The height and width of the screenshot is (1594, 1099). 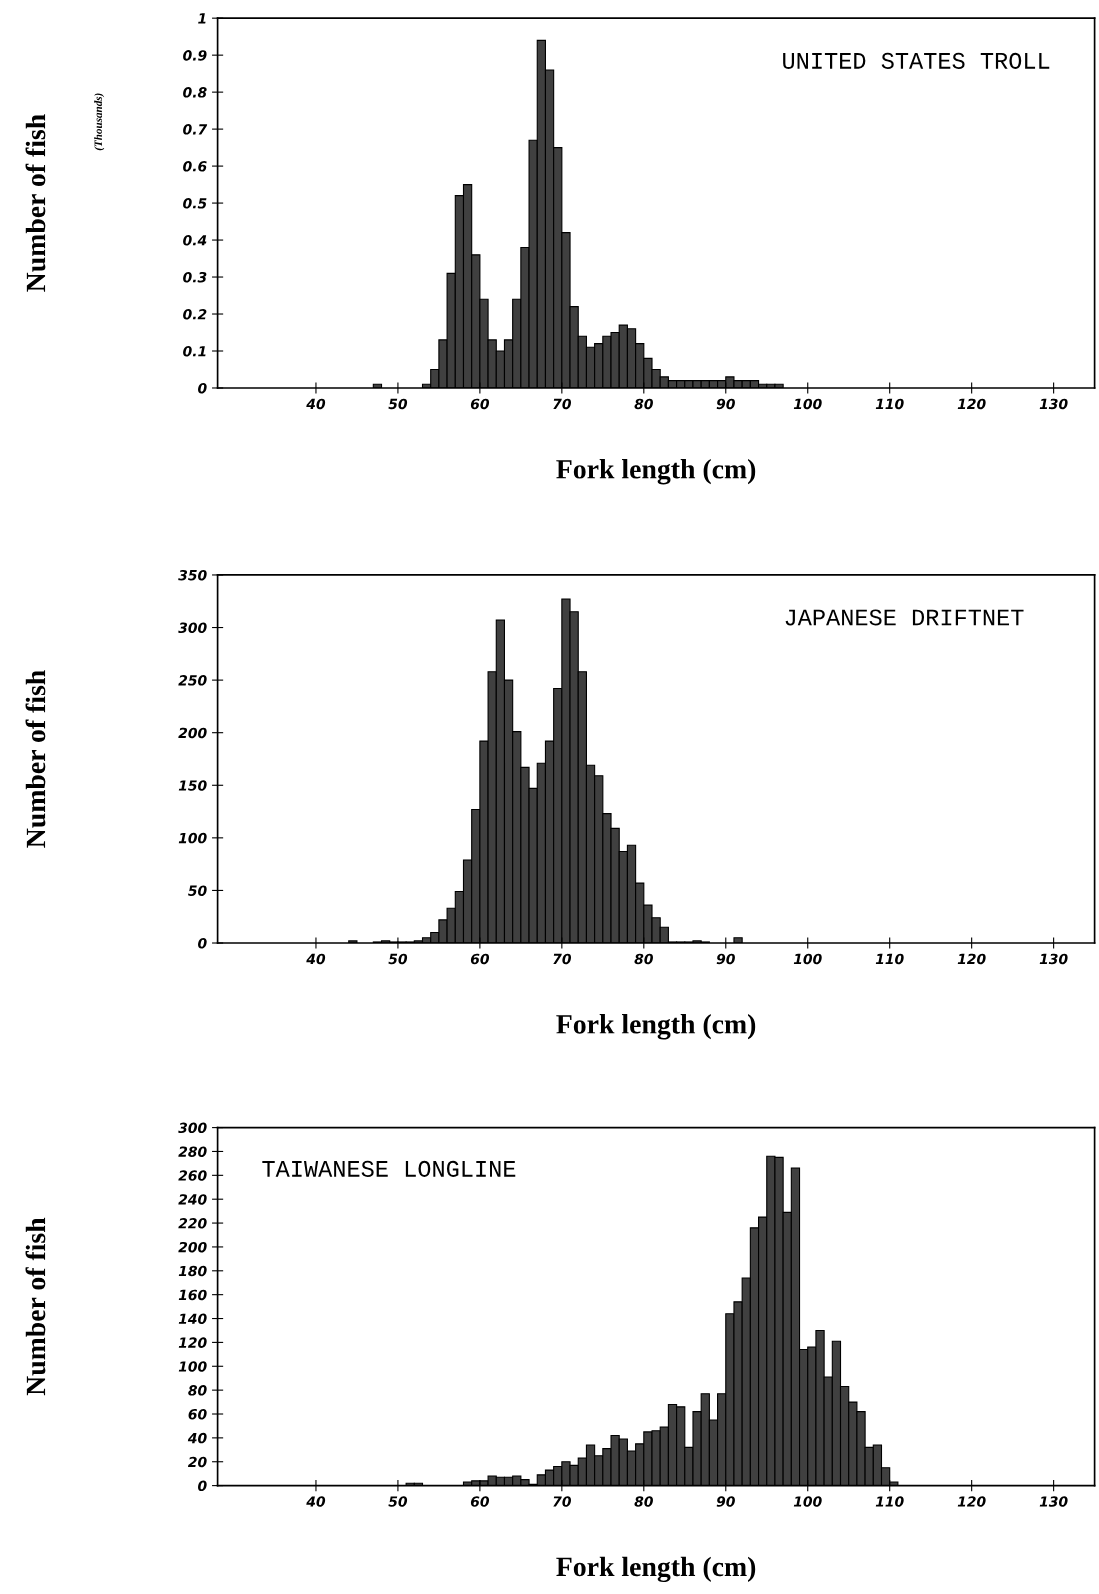 What do you see at coordinates (197, 1414) in the screenshot?
I see `y-tick-label: 60` at bounding box center [197, 1414].